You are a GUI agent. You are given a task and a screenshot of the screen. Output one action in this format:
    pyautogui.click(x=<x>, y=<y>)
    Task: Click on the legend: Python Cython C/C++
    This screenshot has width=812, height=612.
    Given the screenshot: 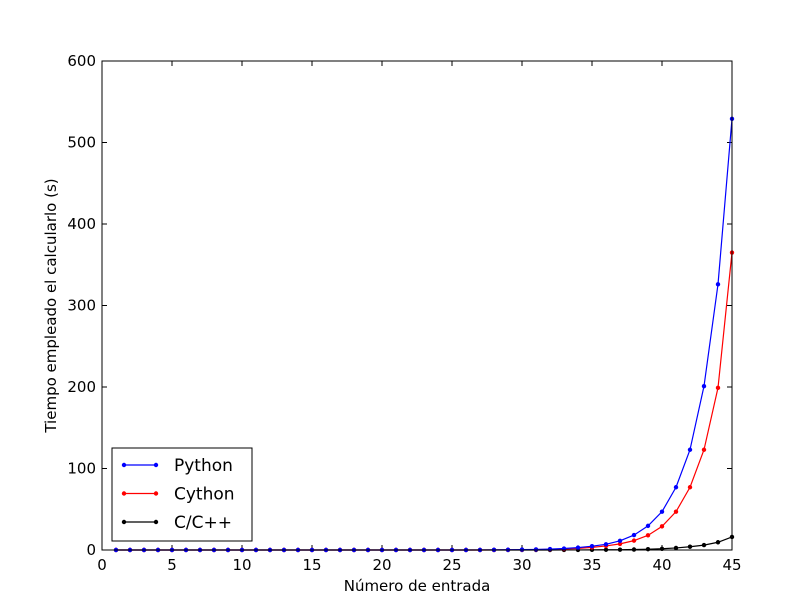 What is the action you would take?
    pyautogui.click(x=182, y=494)
    